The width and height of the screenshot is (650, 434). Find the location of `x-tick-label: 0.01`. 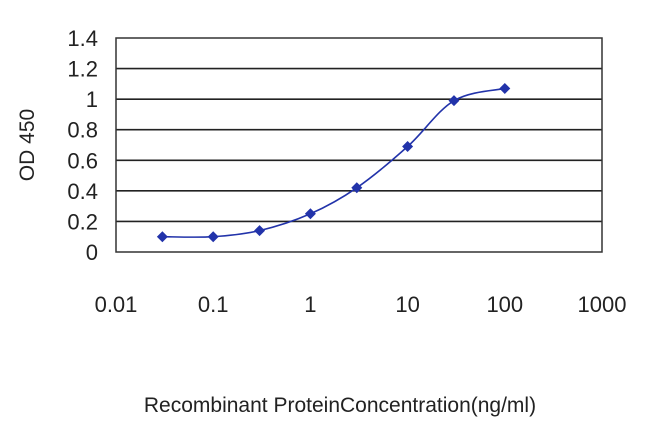

x-tick-label: 0.01 is located at coordinates (116, 304).